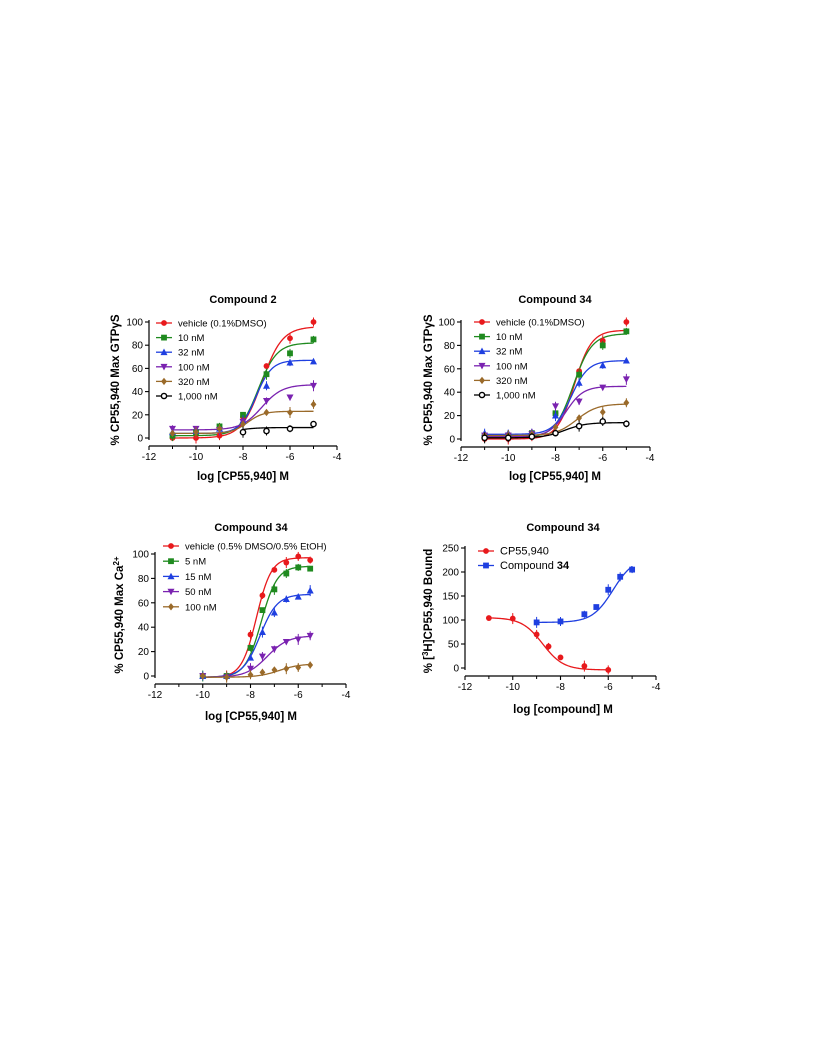 This screenshot has height=1056, width=816. What do you see at coordinates (450, 416) in the screenshot?
I see `y-tick-label: 20` at bounding box center [450, 416].